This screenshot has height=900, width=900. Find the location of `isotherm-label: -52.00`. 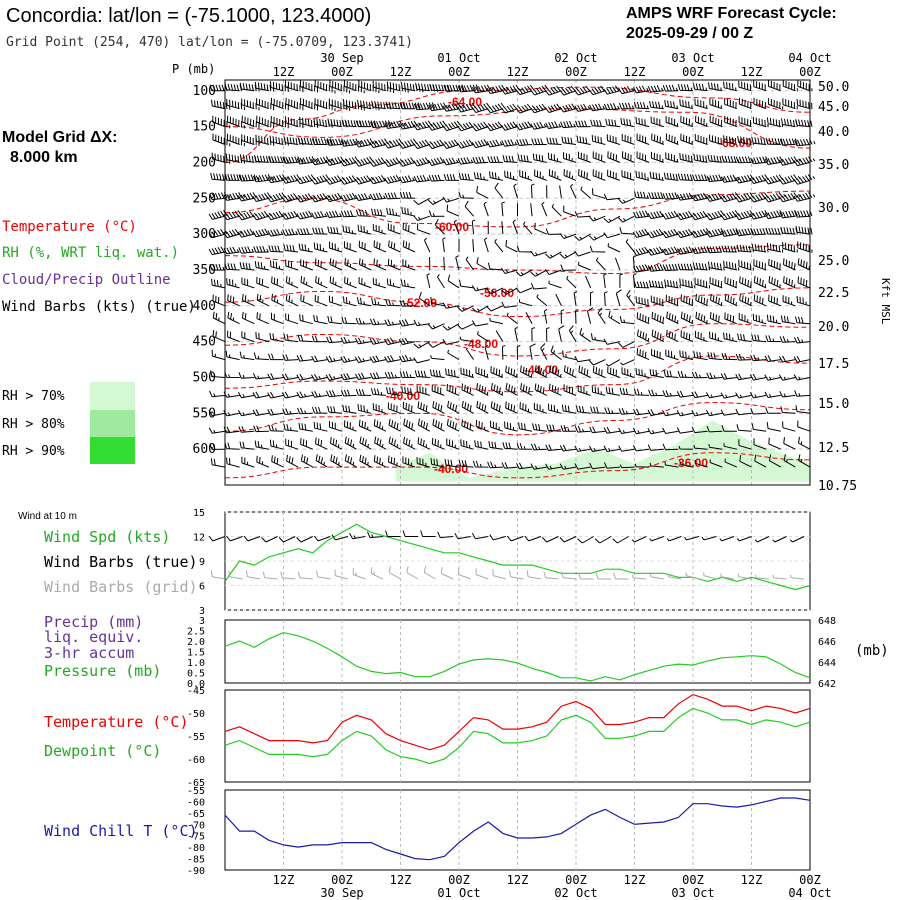

isotherm-label: -52.00 is located at coordinates (420, 303).